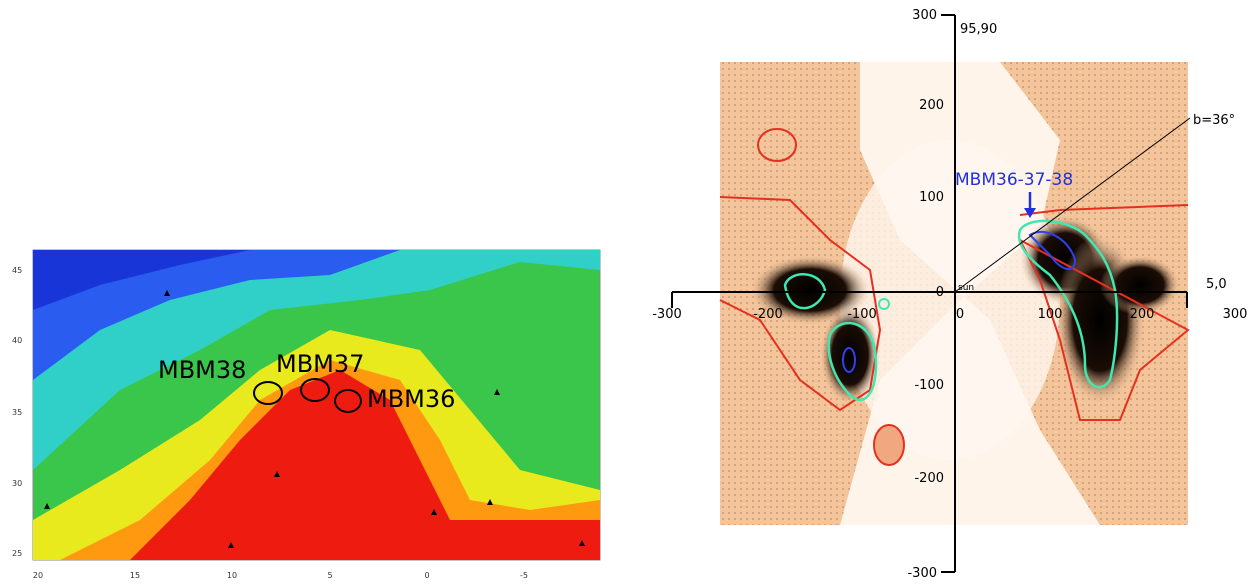 The width and height of the screenshot is (1255, 584). Describe the element at coordinates (17, 553) in the screenshot. I see `y-tick-label: 25` at that location.